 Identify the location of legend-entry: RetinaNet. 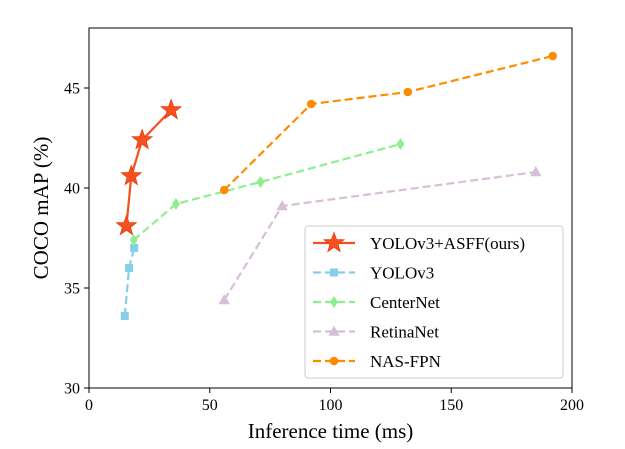
(376, 332).